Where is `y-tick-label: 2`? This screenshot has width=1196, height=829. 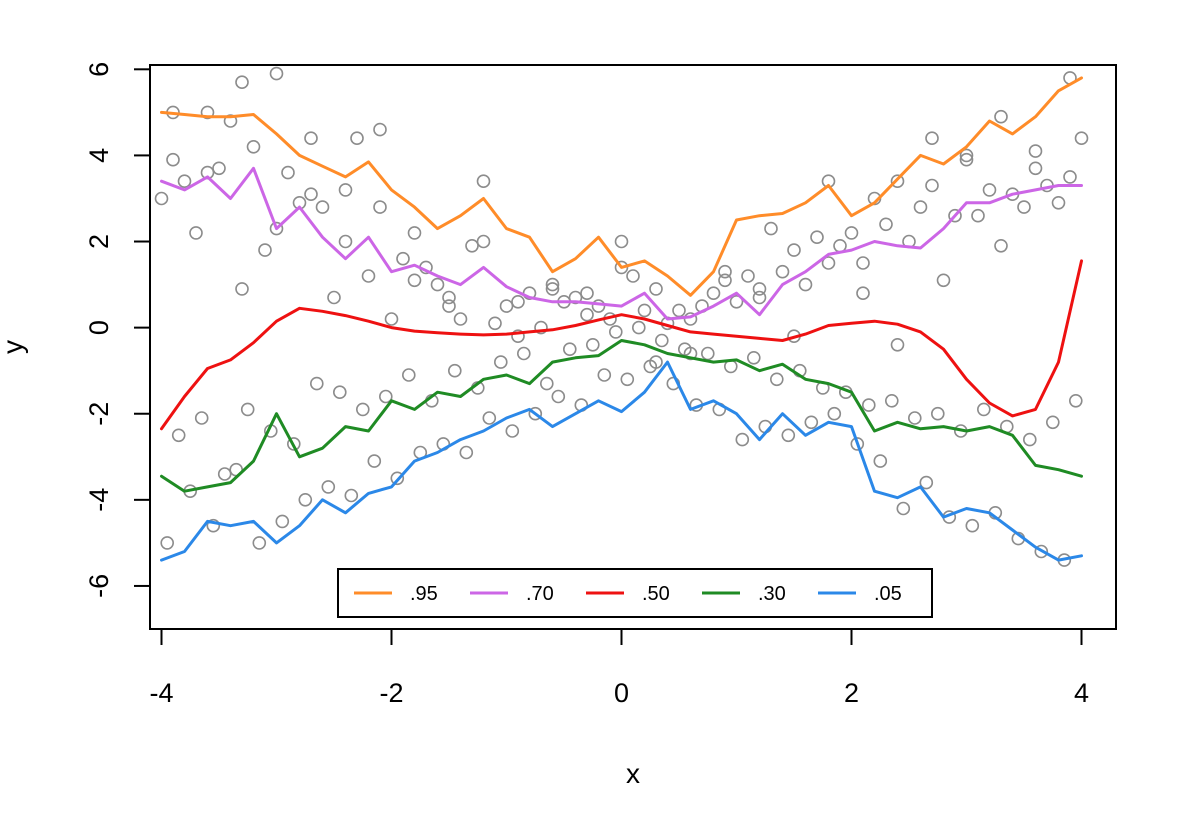 y-tick-label: 2 is located at coordinates (99, 241).